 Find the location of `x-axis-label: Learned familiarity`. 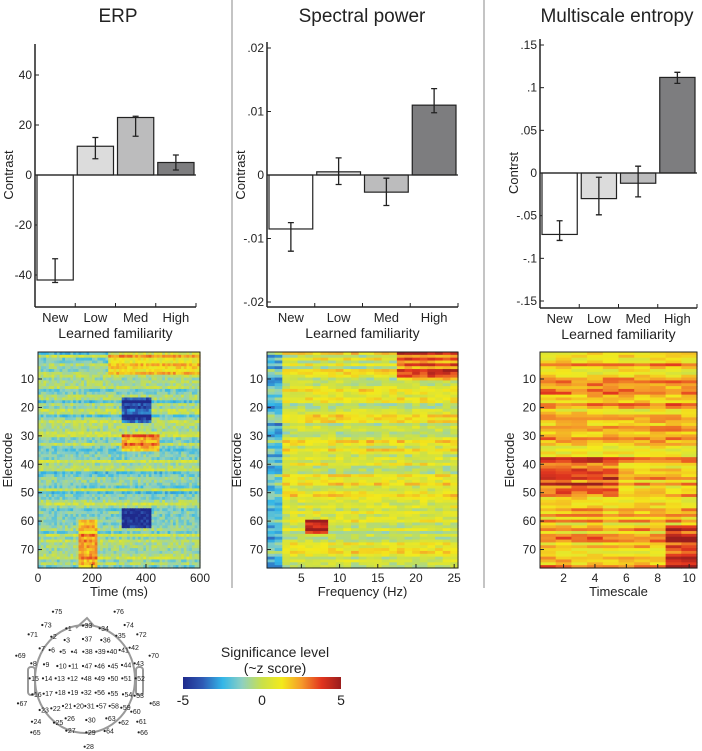

x-axis-label: Learned familiarity is located at coordinates (618, 334).